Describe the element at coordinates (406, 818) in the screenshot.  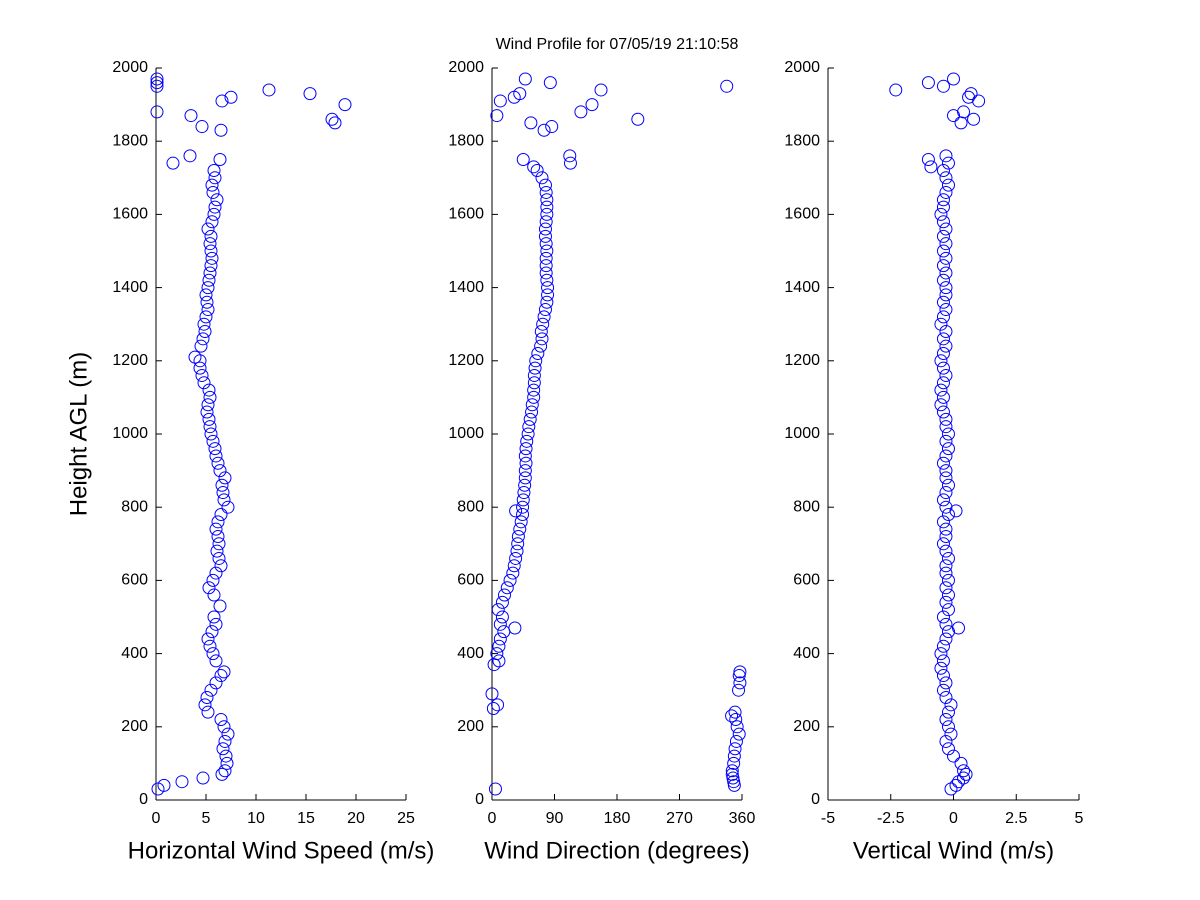
I see `x-tick-label: 25` at that location.